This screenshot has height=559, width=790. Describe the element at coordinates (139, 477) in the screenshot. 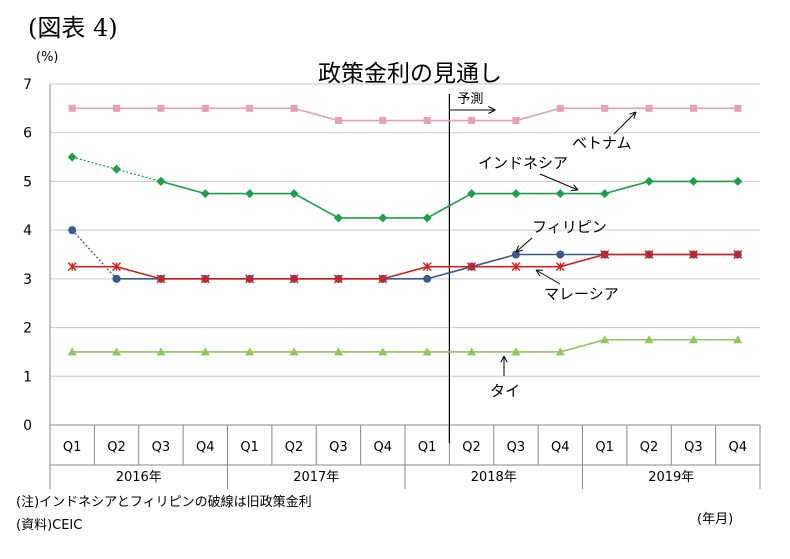

I see `year-label: 2016年` at that location.